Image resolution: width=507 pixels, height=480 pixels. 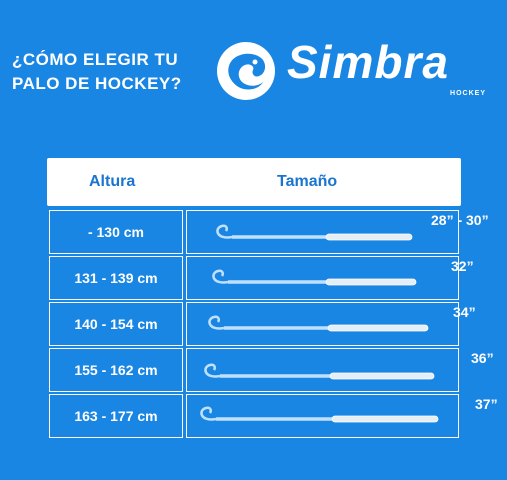 I want to click on headline: ¿CÓMO ELEGIR TU PALO DE HOCKEY?, so click(x=97, y=72).